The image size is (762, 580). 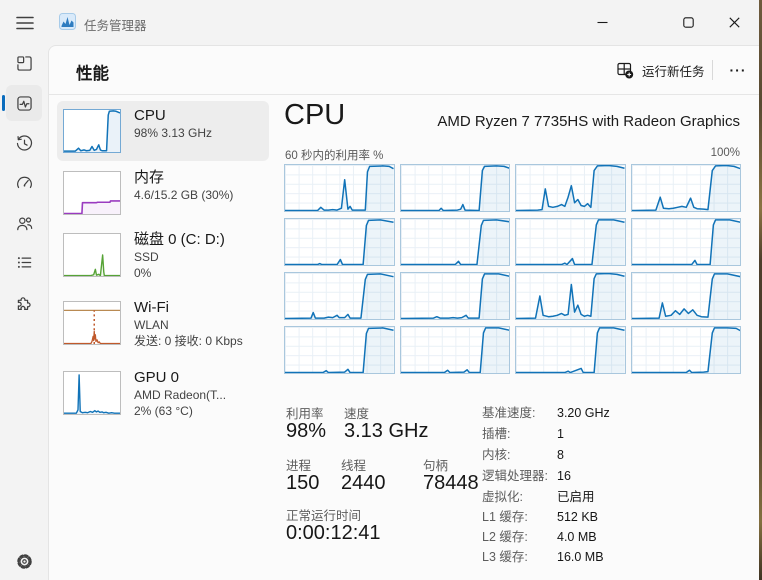 I want to click on minimize-button, so click(x=602, y=22).